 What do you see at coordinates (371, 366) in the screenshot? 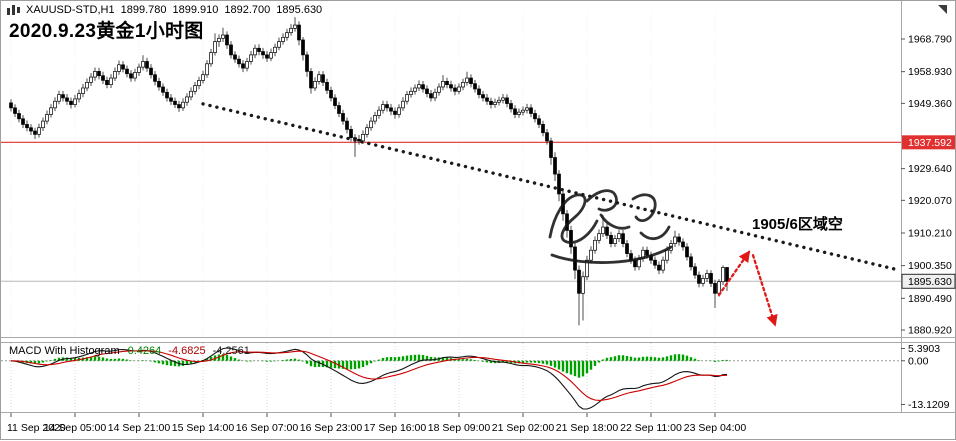
I see `macd-histogram` at bounding box center [371, 366].